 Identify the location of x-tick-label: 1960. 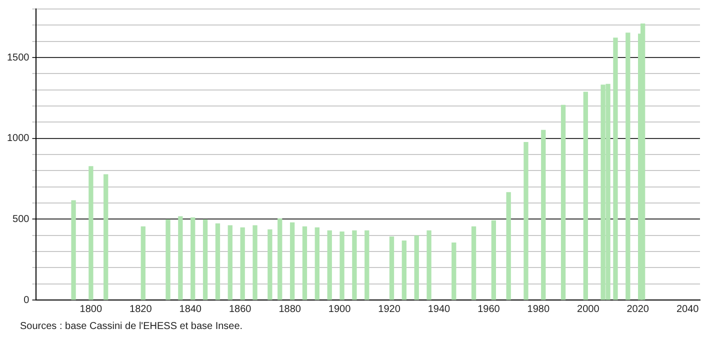
(489, 309).